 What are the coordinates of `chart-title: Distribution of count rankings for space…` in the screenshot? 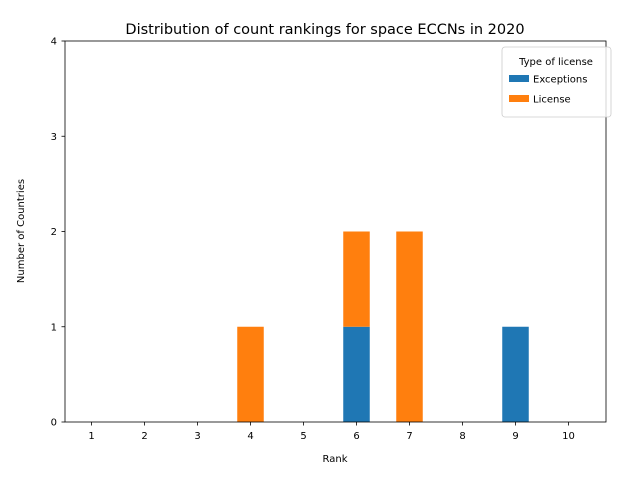 It's located at (324, 30).